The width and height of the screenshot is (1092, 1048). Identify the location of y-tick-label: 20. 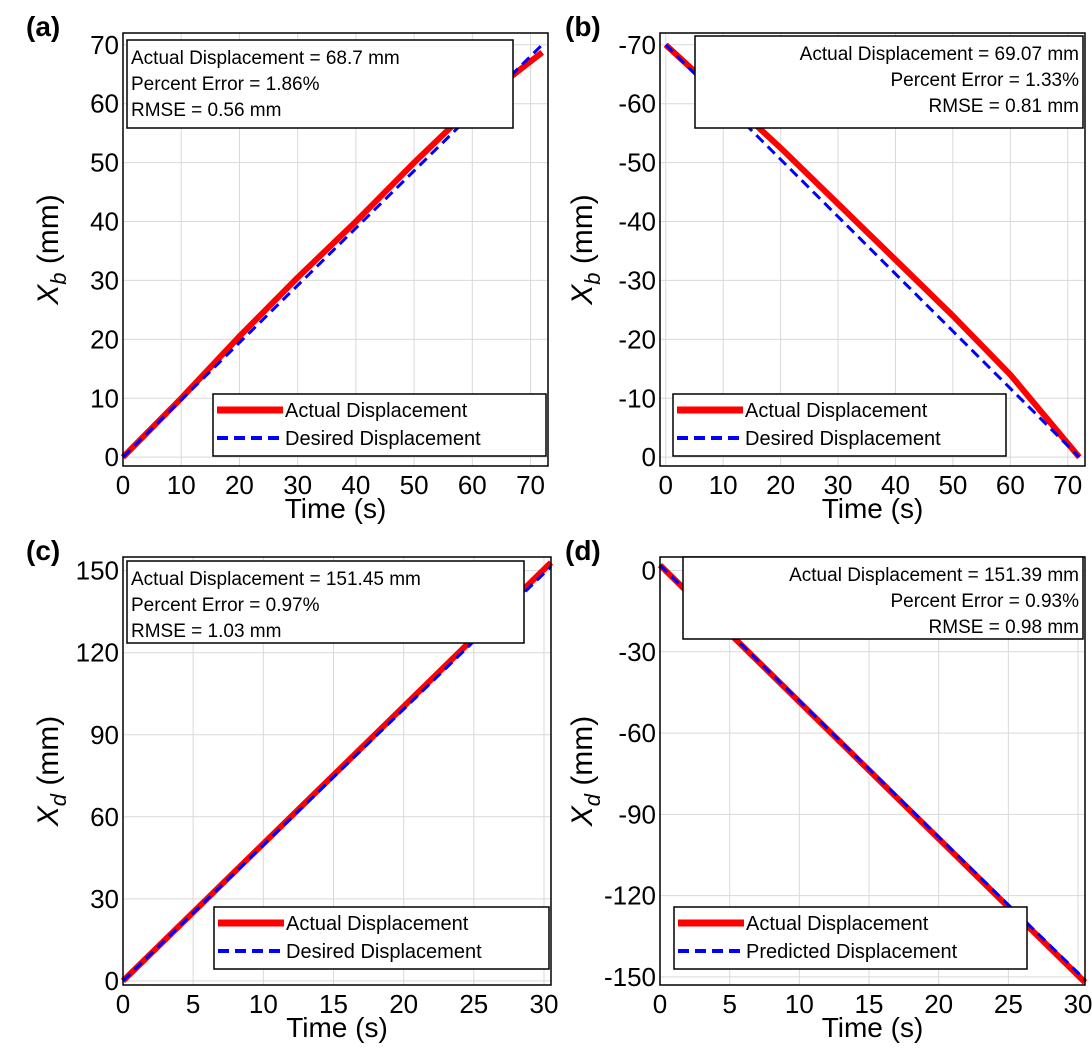
(104, 339).